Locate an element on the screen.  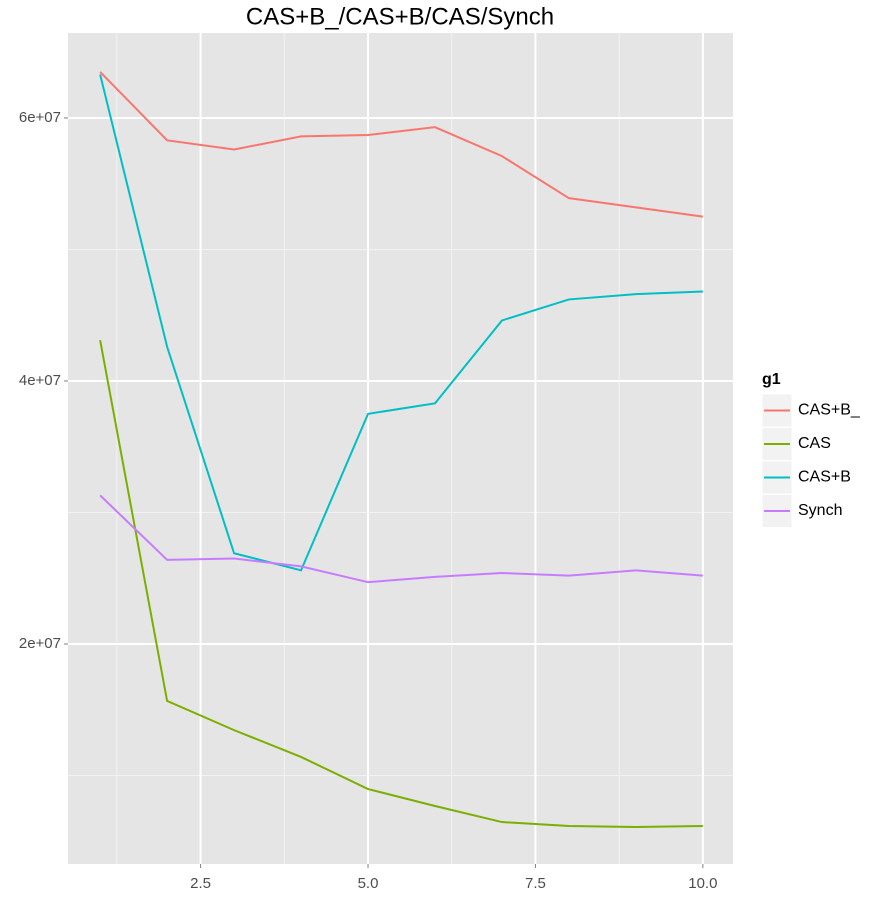
legend-label: CAS+B_ is located at coordinates (829, 410).